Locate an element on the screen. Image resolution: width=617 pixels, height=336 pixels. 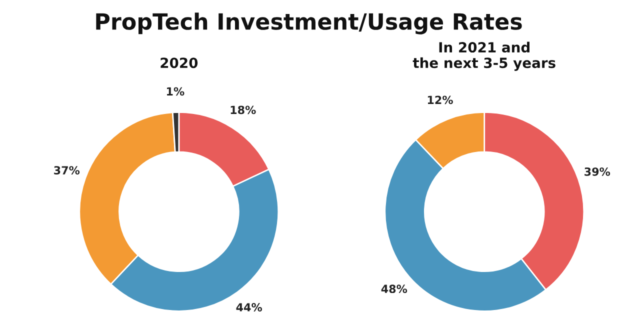
data-label: 37% is located at coordinates (67, 170).